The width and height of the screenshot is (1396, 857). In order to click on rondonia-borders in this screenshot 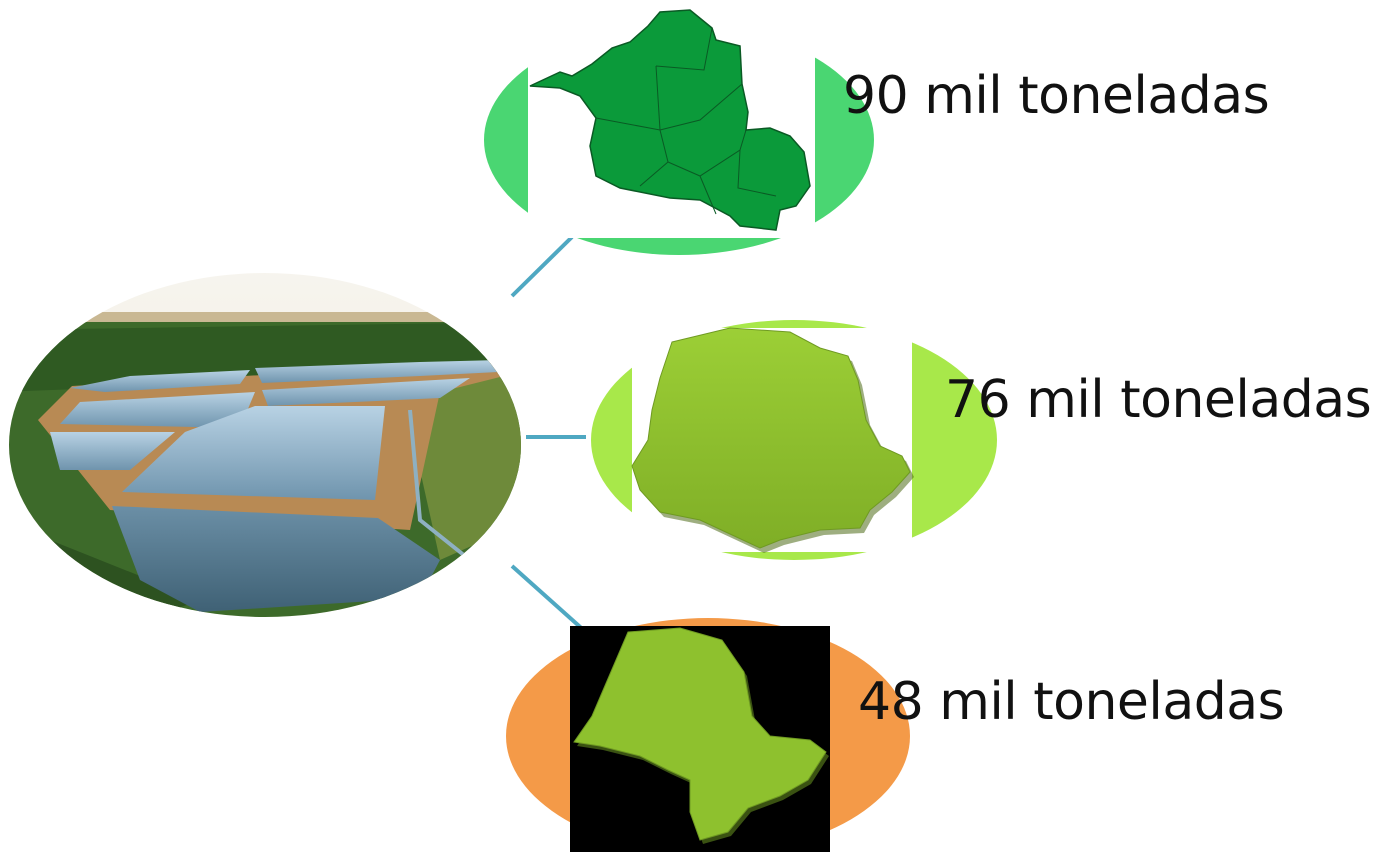, I will do `click(686, 121)`.